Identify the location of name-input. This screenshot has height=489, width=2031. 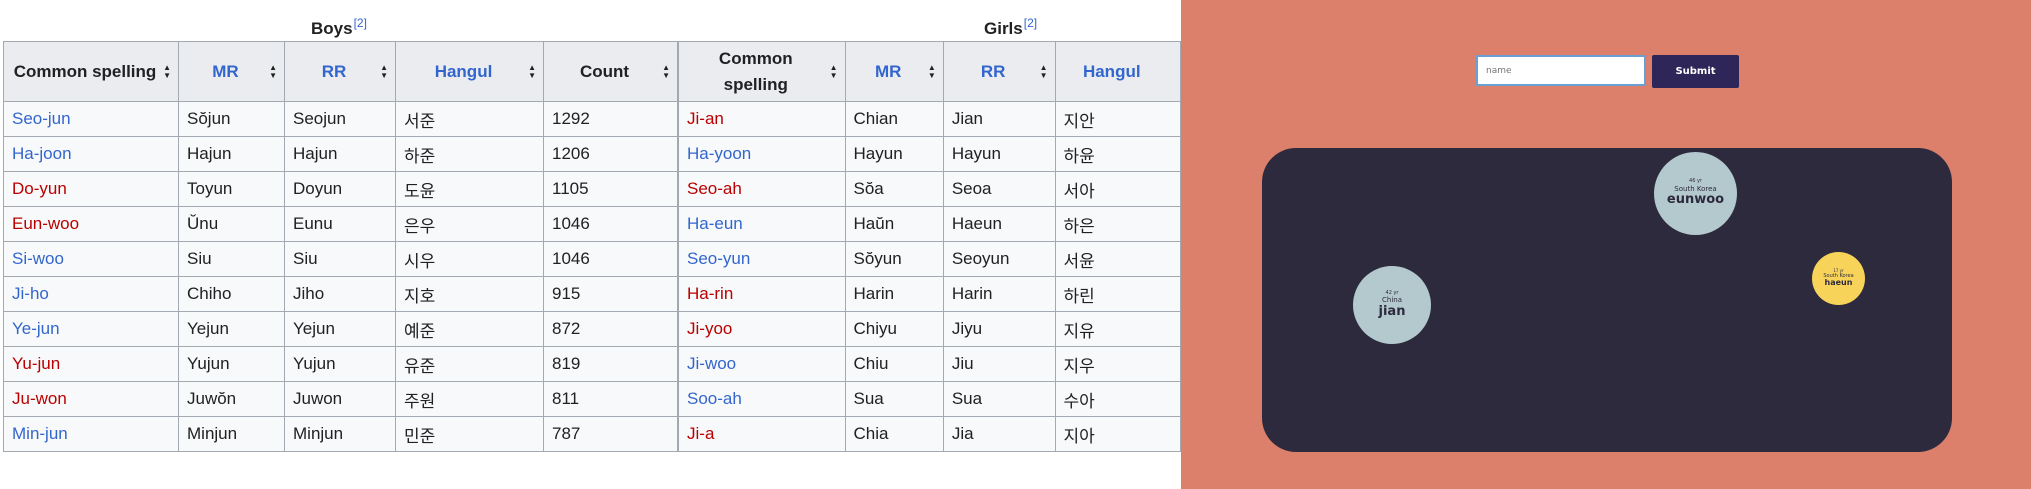
(1561, 70).